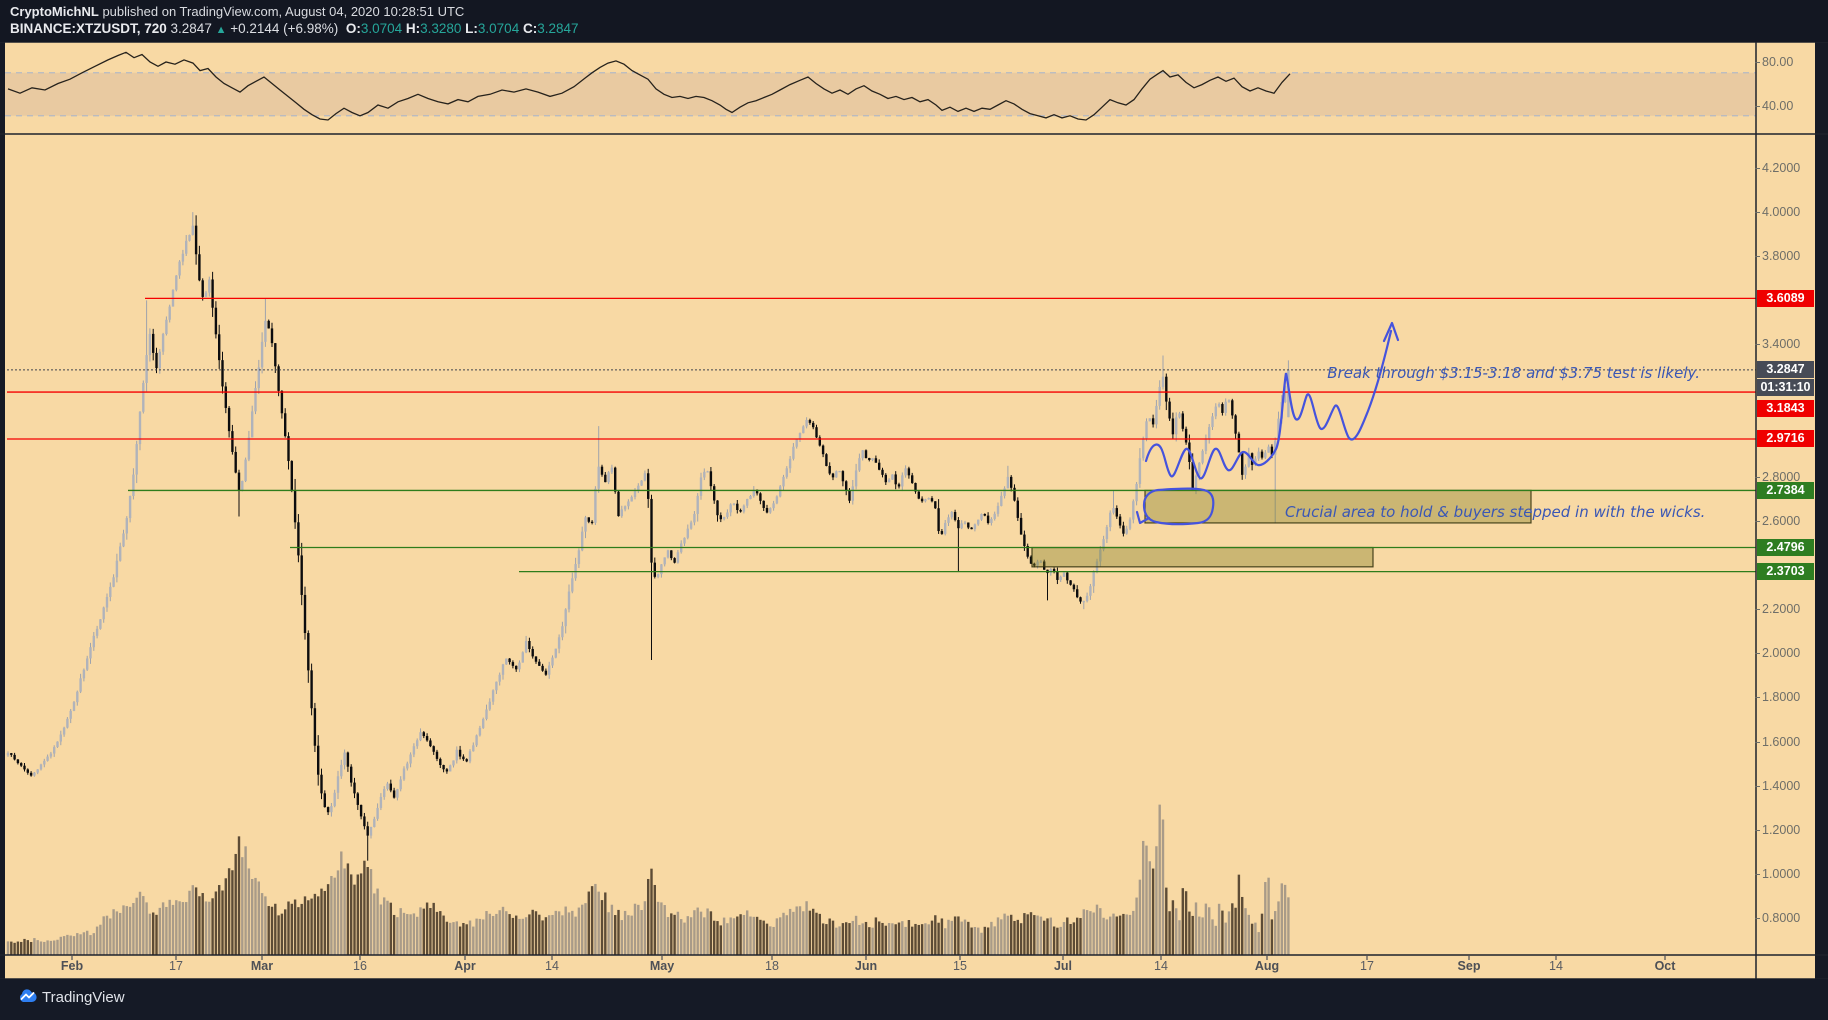 This screenshot has height=1020, width=1828. I want to click on price-line-label: 2.7384, so click(1785, 490).